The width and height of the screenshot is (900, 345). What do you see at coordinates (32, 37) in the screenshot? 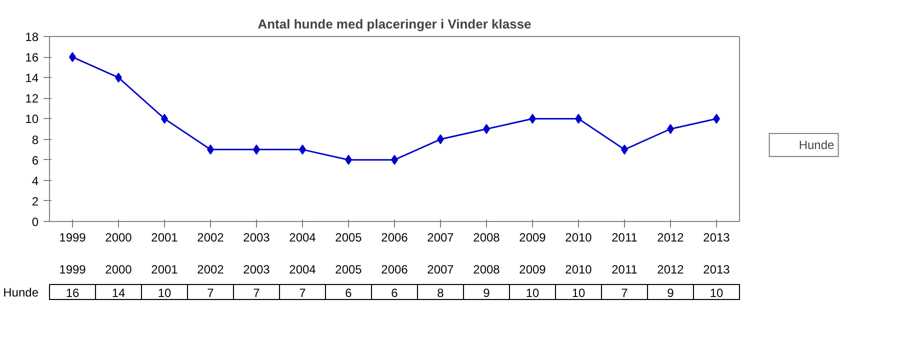
I see `y-tick-label: 18` at bounding box center [32, 37].